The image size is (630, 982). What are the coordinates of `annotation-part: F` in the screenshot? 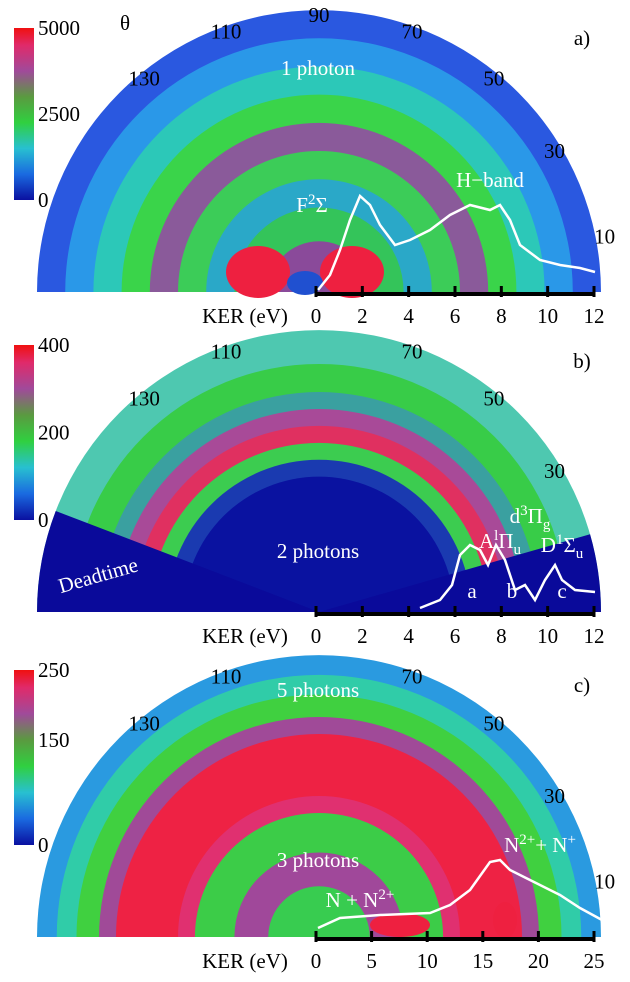 It's located at (302, 205).